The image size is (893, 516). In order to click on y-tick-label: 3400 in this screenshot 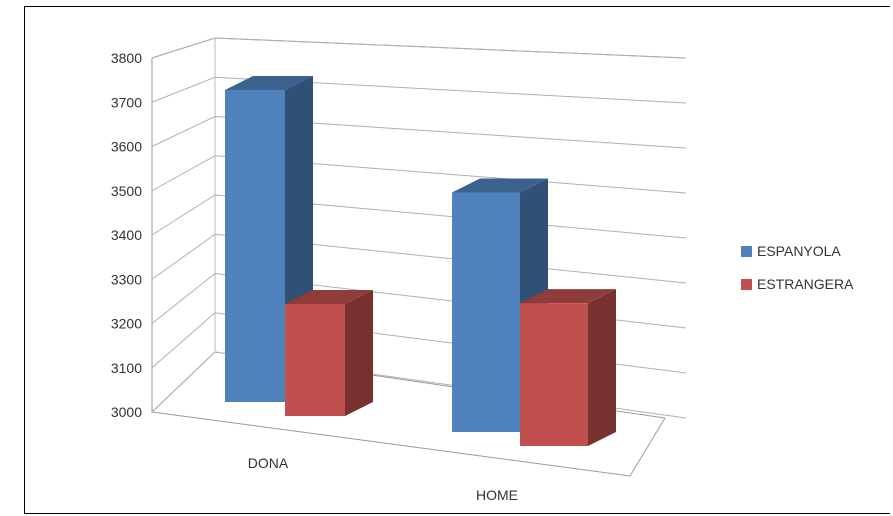, I will do `click(126, 235)`.